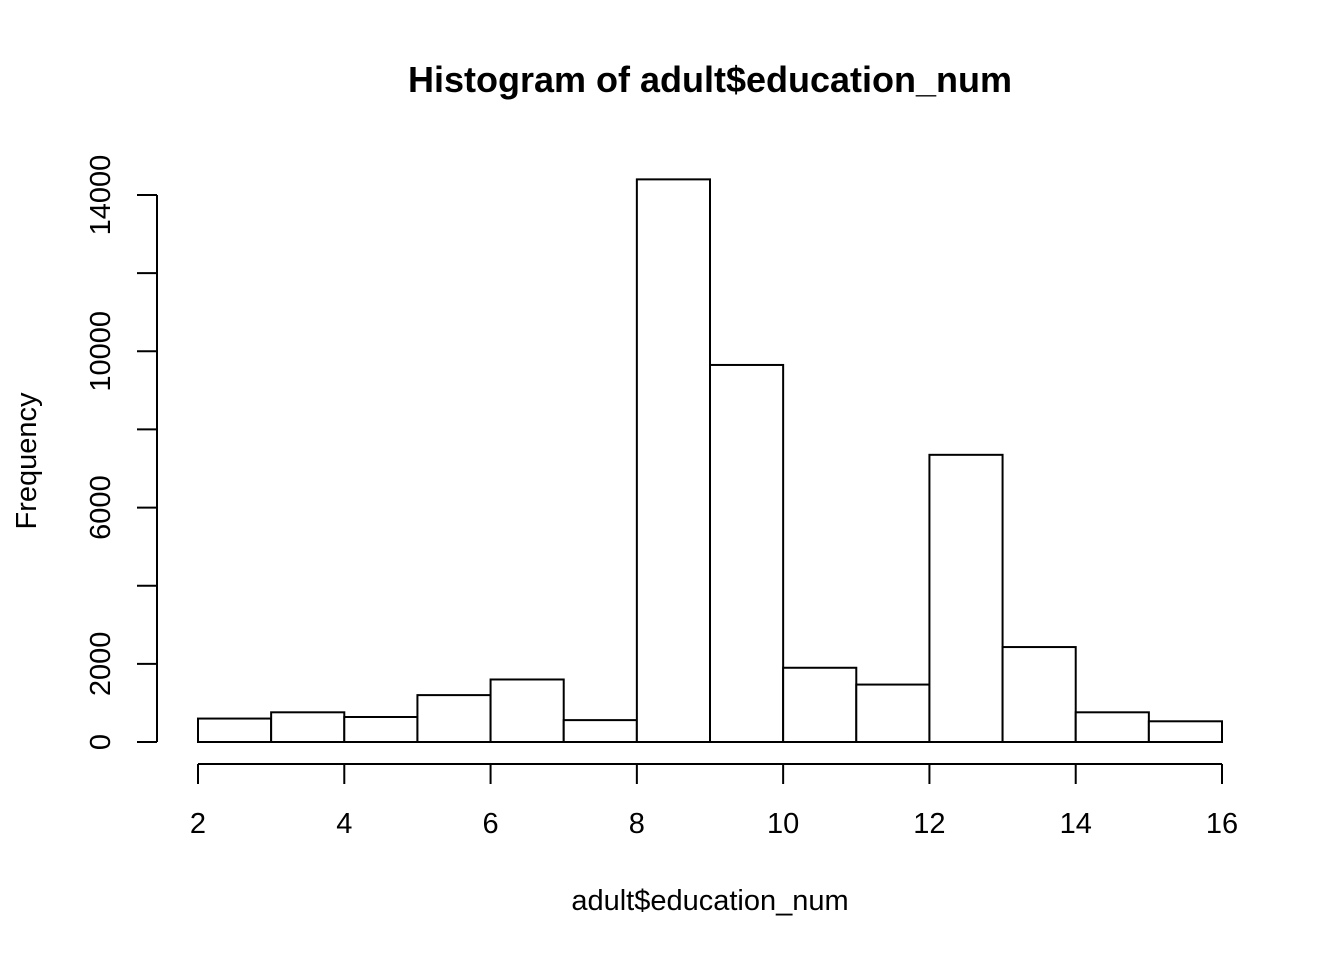 This screenshot has width=1344, height=960. I want to click on y-tick-label: 14000, so click(101, 195).